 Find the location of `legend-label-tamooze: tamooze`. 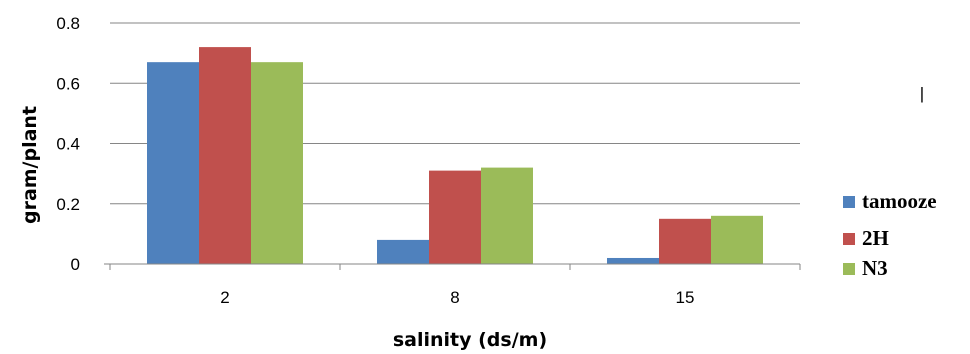

legend-label-tamooze: tamooze is located at coordinates (899, 201).